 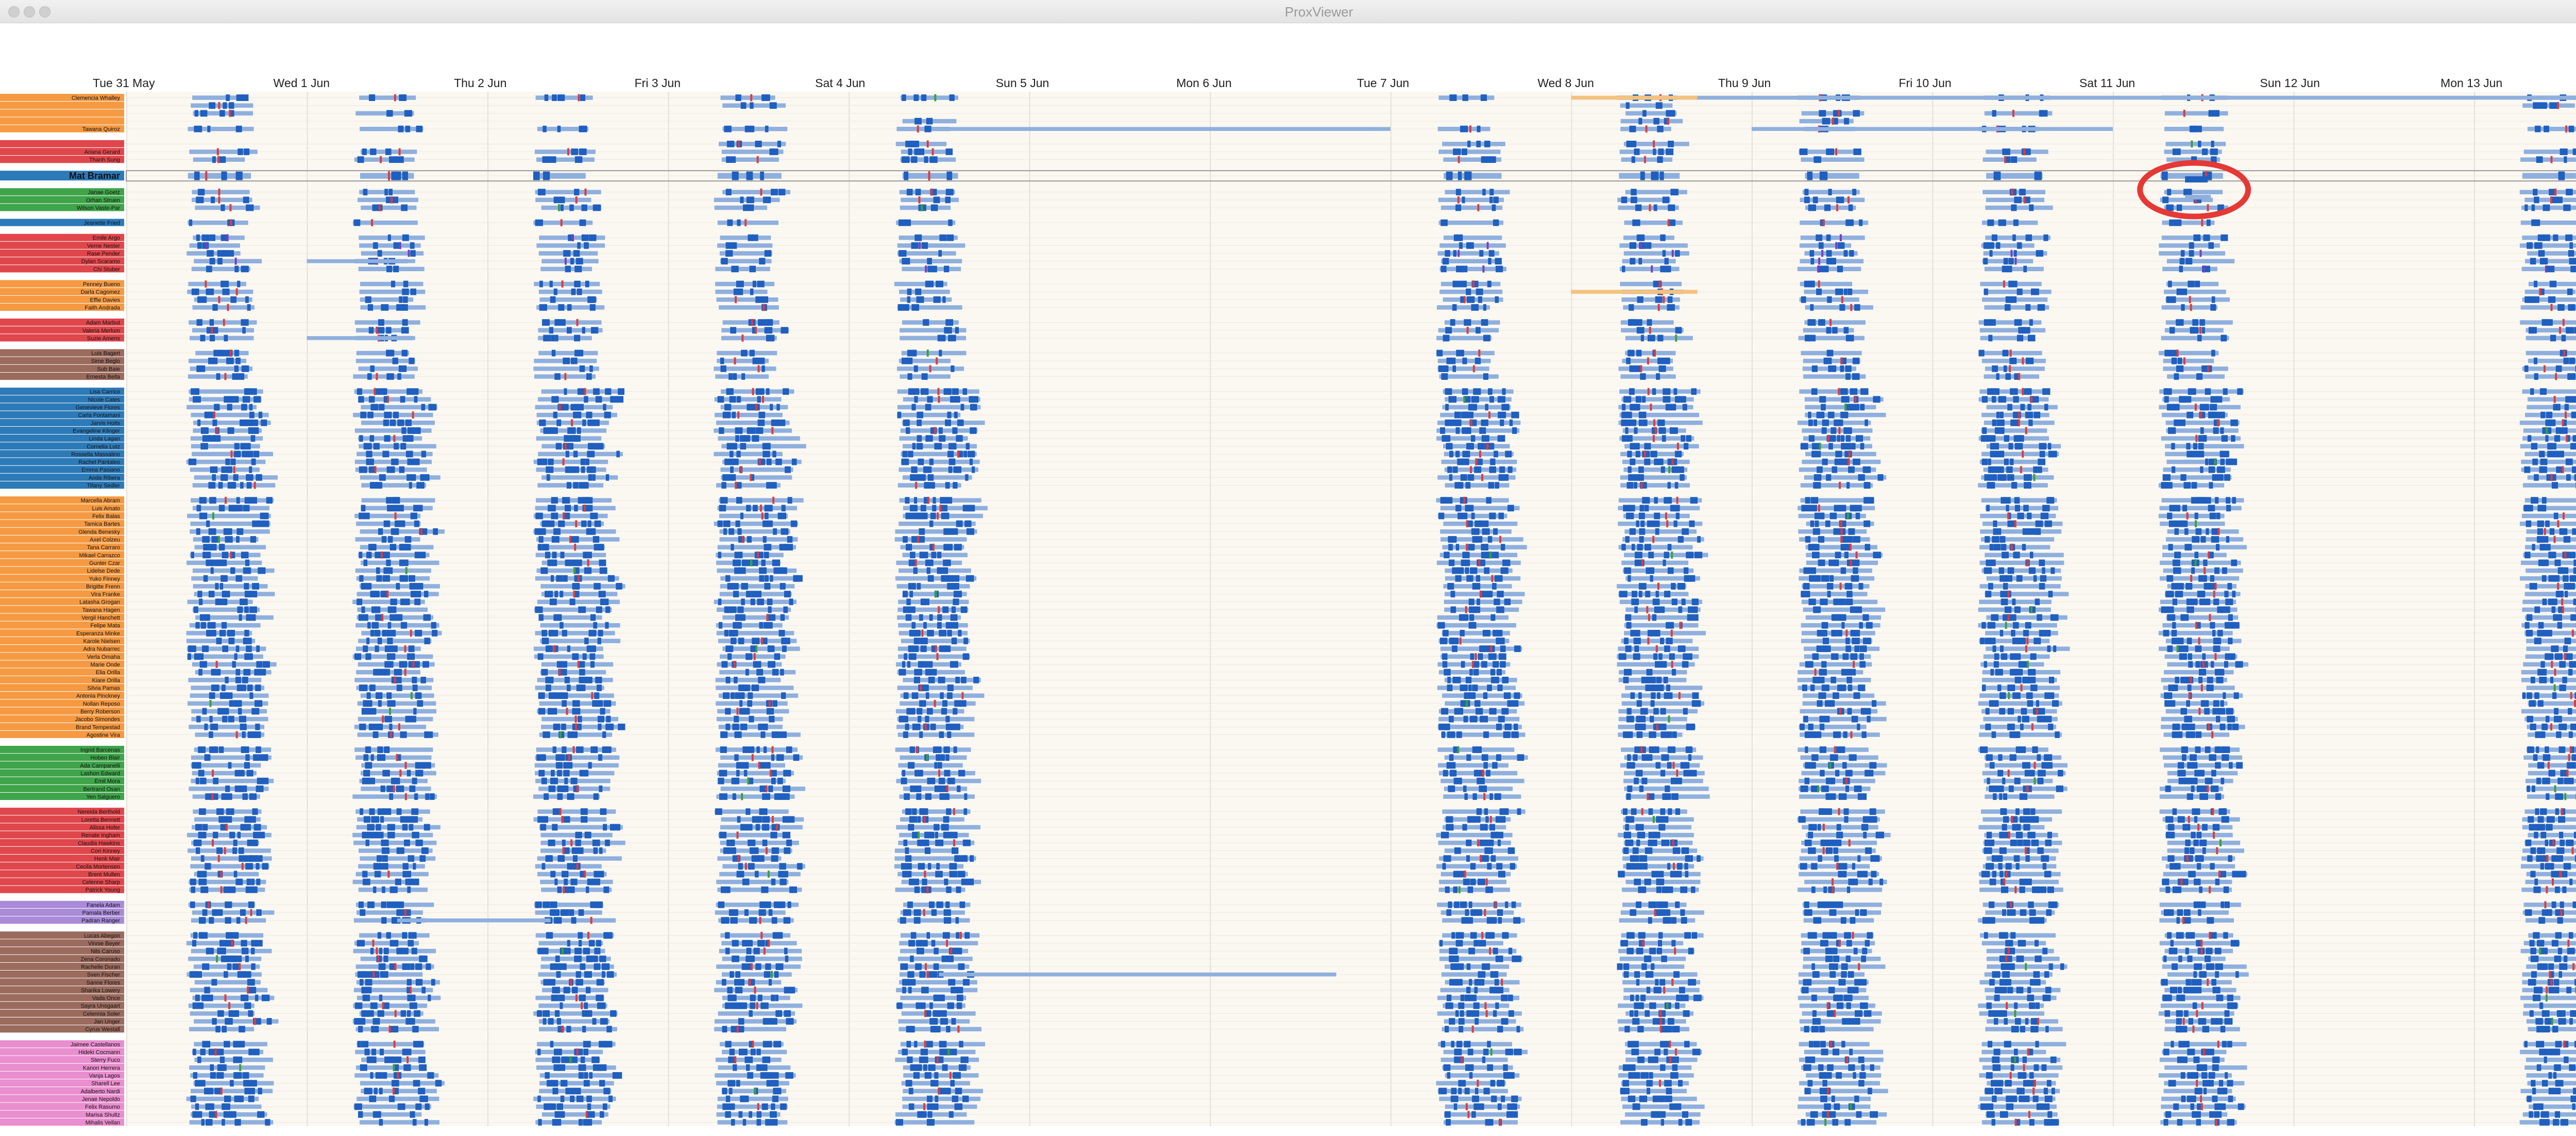 What do you see at coordinates (99, 462) in the screenshot?
I see `person-name-label: Rachel Pantaleo` at bounding box center [99, 462].